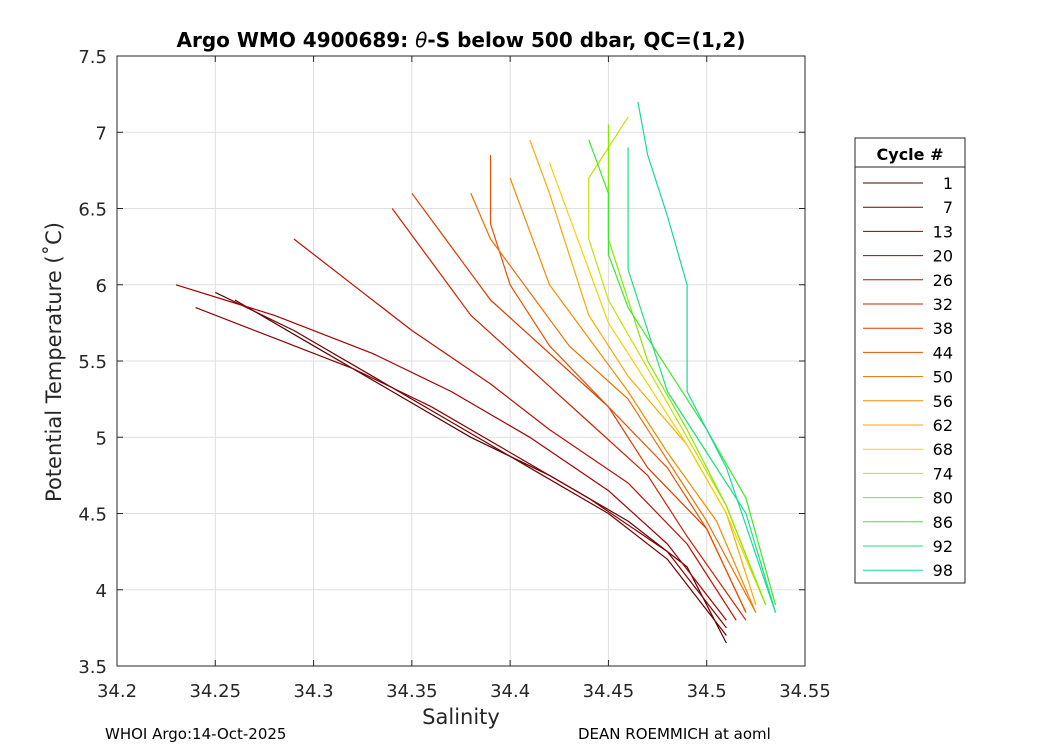 The width and height of the screenshot is (1050, 750). Describe the element at coordinates (216, 691) in the screenshot. I see `x-tick-label: 34.25` at that location.